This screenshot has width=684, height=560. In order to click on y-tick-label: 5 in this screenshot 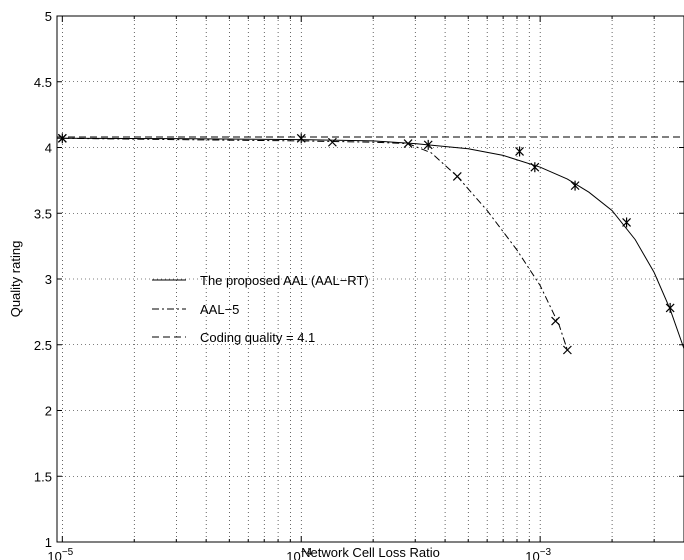, I will do `click(48, 16)`.